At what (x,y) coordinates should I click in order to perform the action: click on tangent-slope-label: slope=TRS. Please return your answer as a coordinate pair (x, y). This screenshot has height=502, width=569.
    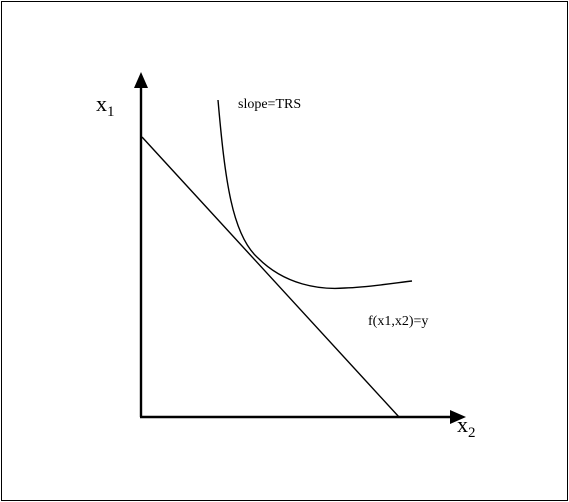
    Looking at the image, I should click on (269, 104).